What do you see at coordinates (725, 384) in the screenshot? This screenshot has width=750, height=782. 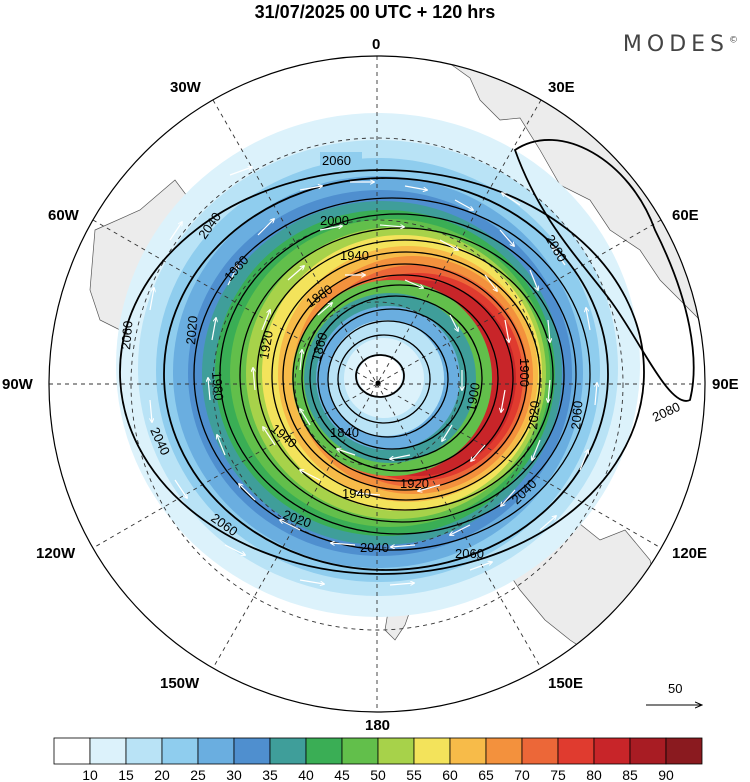 I see `lon-label-90e: 90E` at bounding box center [725, 384].